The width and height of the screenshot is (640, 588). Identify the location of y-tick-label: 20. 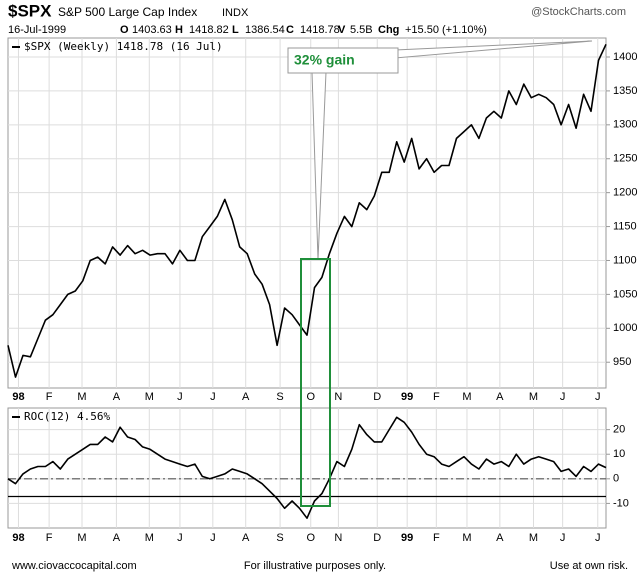
(619, 430).